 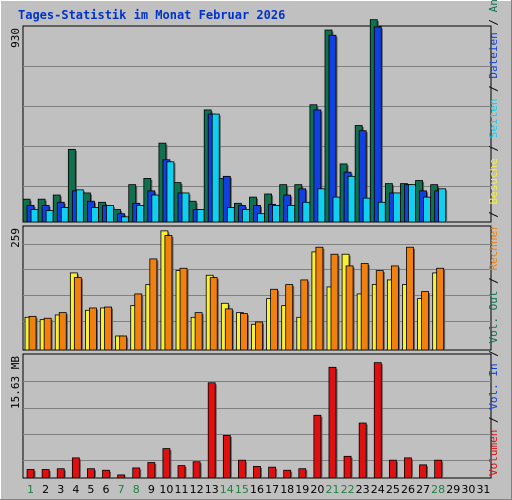 I want to click on day-label-18: 18, so click(x=287, y=489).